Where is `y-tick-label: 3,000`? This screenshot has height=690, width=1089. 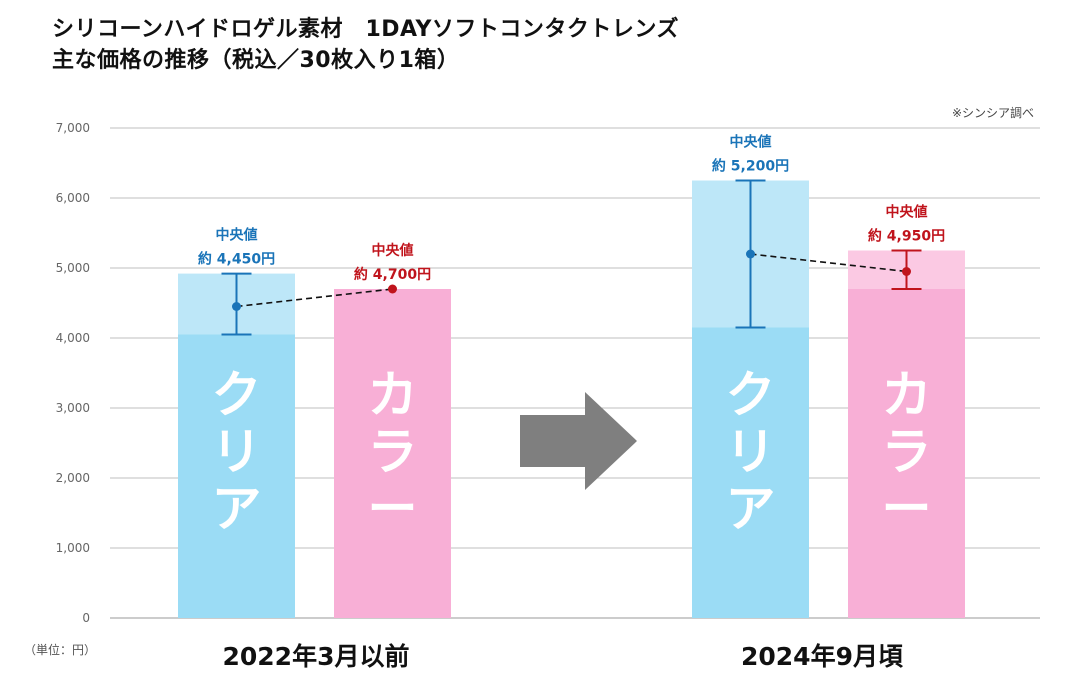 y-tick-label: 3,000 is located at coordinates (73, 408).